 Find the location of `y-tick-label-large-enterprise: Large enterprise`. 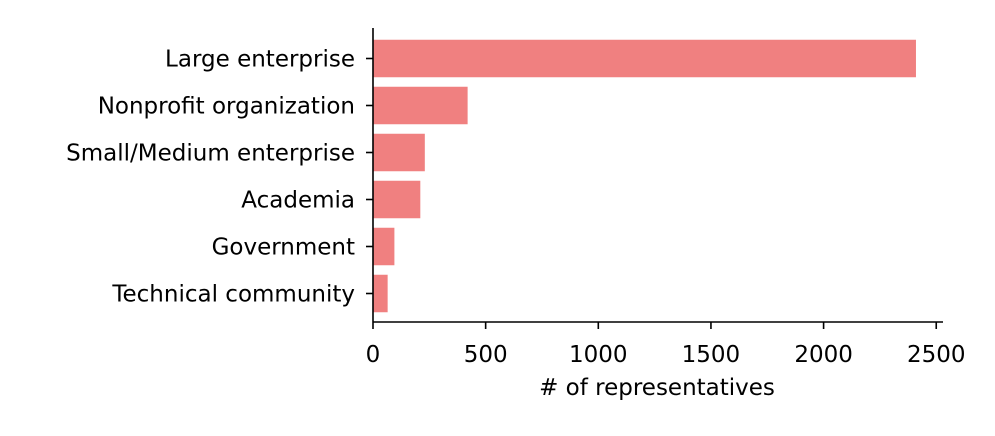

y-tick-label-large-enterprise: Large enterprise is located at coordinates (260, 60).